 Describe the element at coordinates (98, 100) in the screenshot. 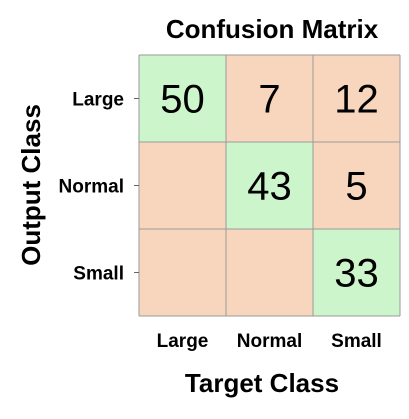

I see `y-tick-label: Large` at that location.